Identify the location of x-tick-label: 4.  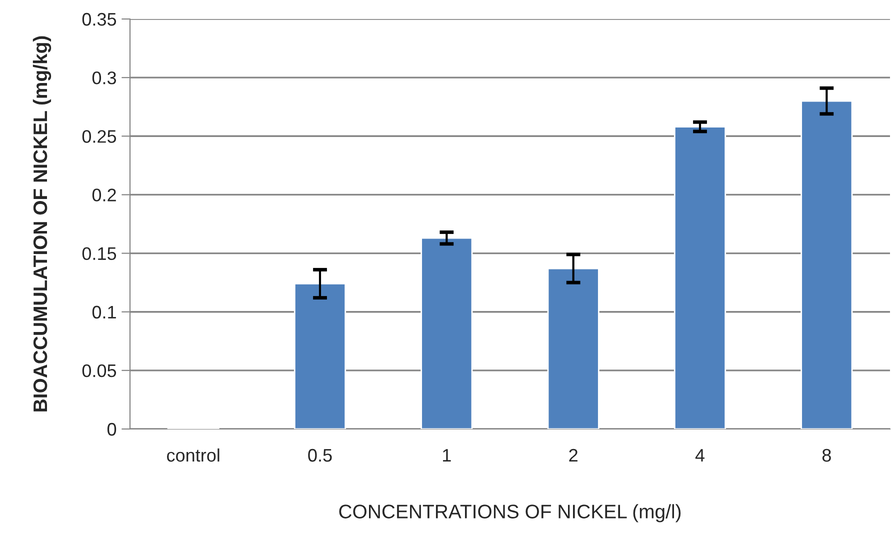
(699, 455).